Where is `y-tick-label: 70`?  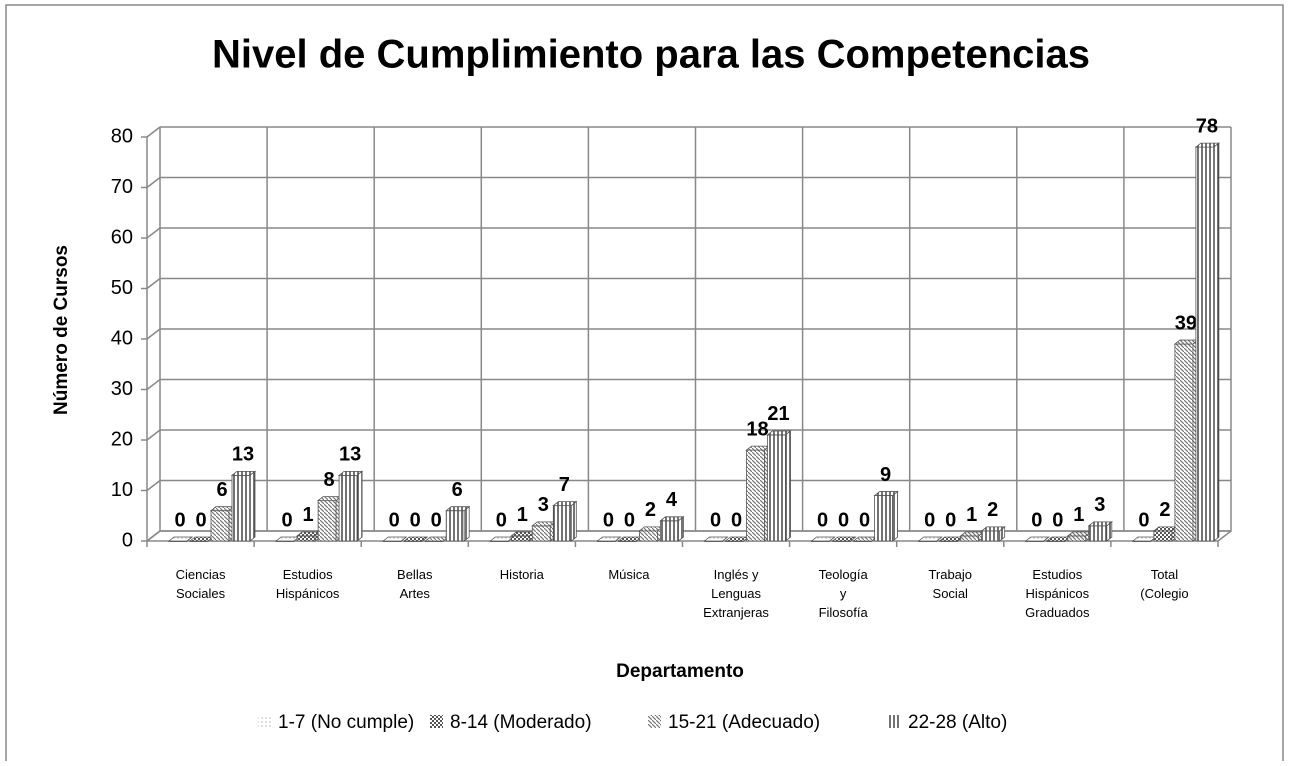
y-tick-label: 70 is located at coordinates (122, 187).